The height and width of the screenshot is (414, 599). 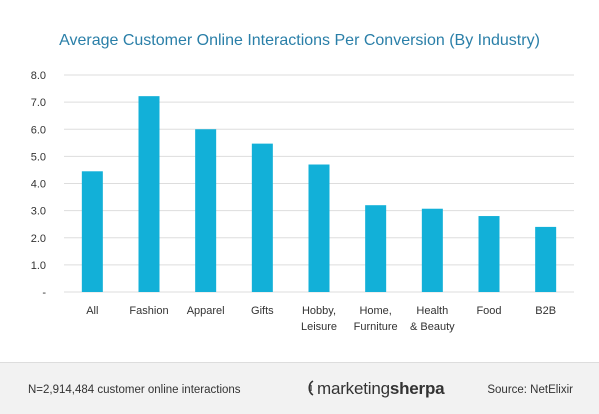 What do you see at coordinates (44, 293) in the screenshot?
I see `y-tick-label: -` at bounding box center [44, 293].